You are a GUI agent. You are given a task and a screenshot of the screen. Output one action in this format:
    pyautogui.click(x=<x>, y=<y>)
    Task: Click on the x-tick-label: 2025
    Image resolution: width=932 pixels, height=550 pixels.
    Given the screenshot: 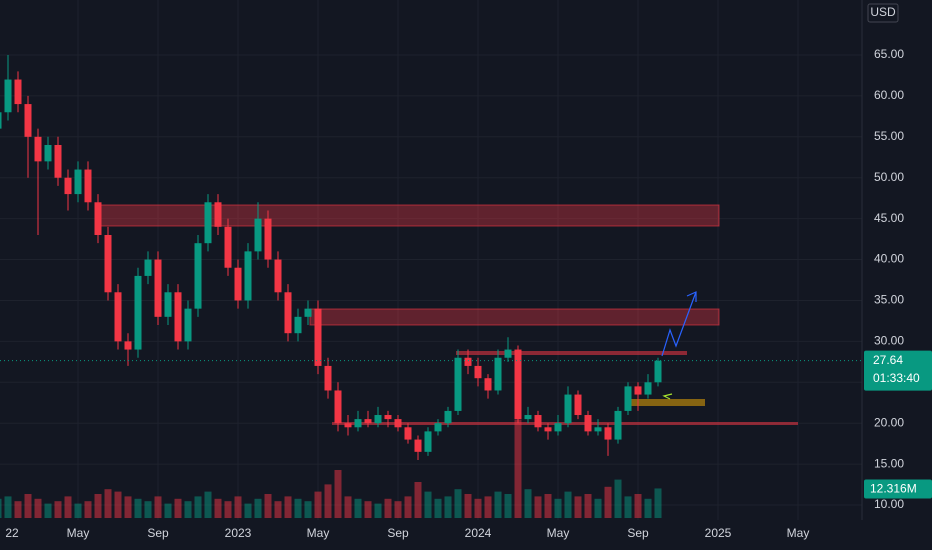 What is the action you would take?
    pyautogui.click(x=718, y=533)
    